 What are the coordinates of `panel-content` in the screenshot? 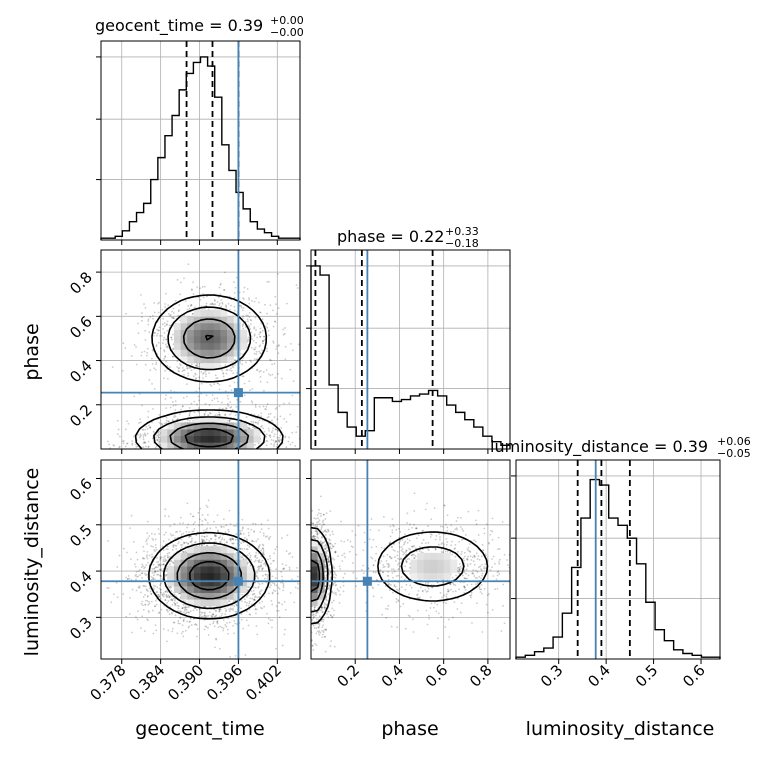 It's located at (200, 353).